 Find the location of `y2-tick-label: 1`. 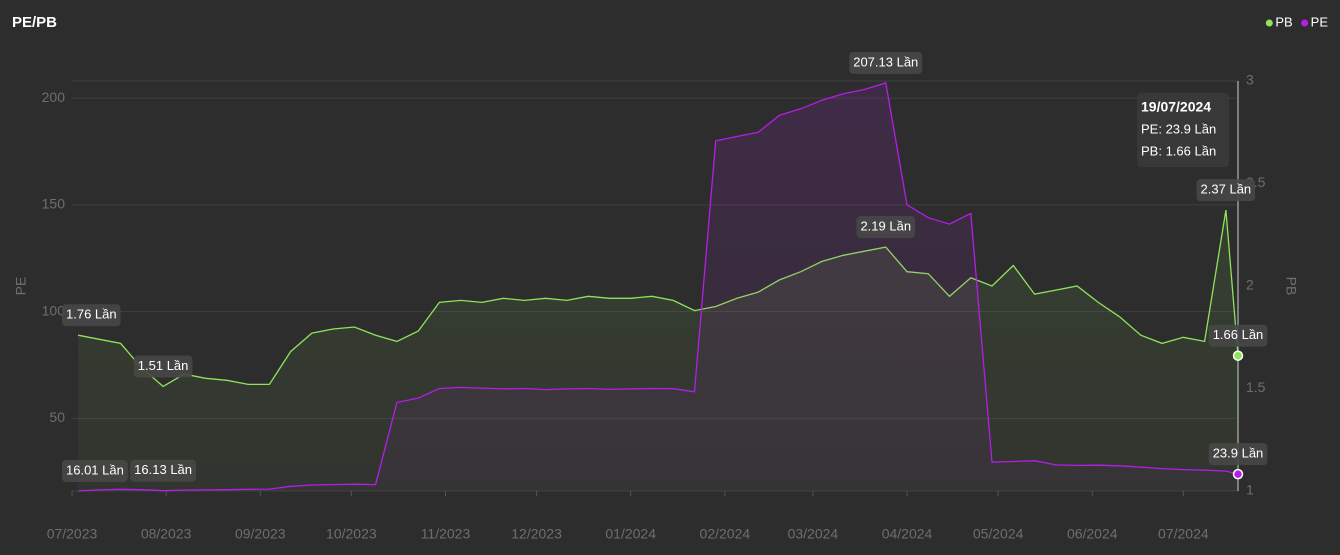

y2-tick-label: 1 is located at coordinates (1250, 490).